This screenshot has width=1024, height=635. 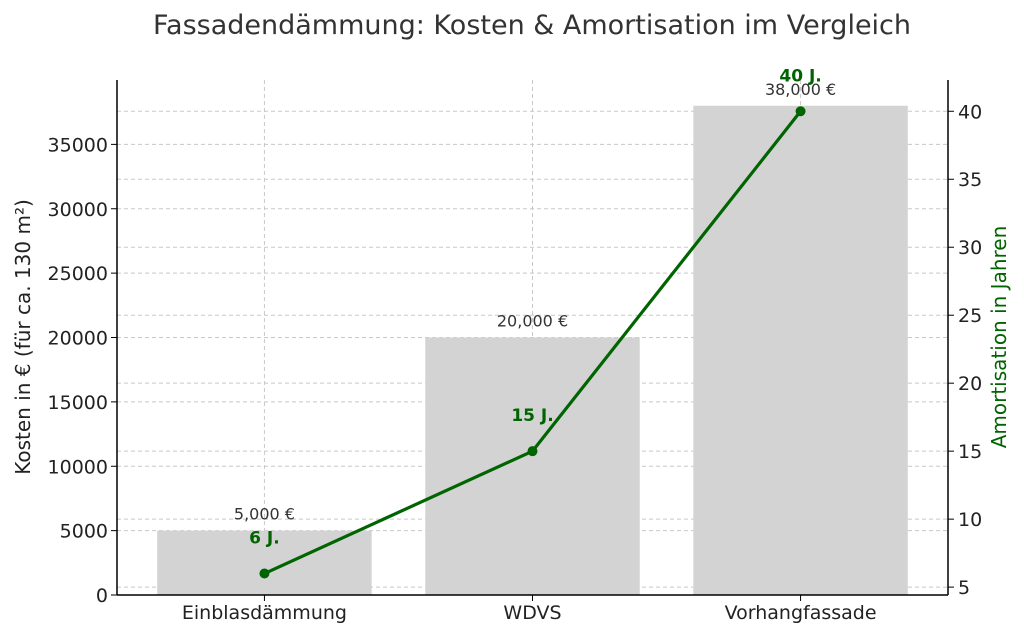 I want to click on y2-tick-label: 5, so click(x=964, y=588).